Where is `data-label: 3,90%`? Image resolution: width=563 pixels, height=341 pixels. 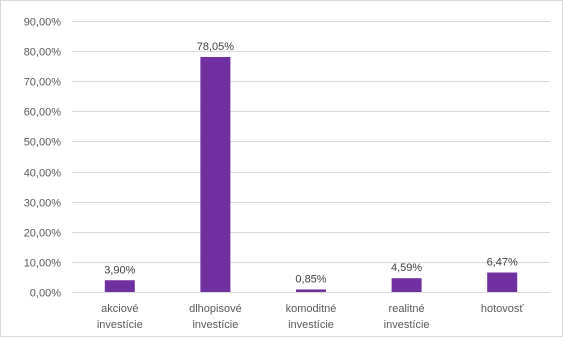
data-label: 3,90% is located at coordinates (119, 270).